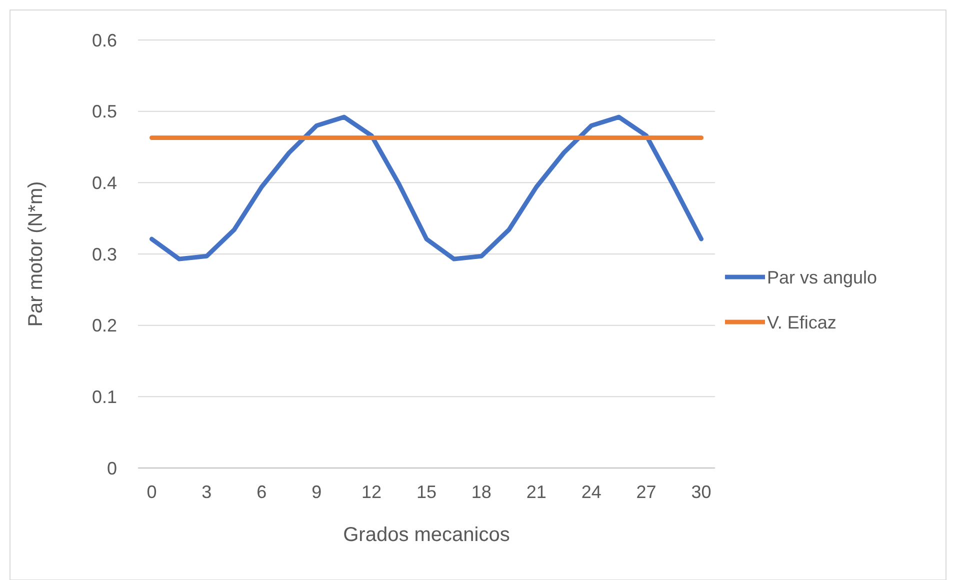 The image size is (956, 580). What do you see at coordinates (111, 468) in the screenshot?
I see `y-tick-label: 0` at bounding box center [111, 468].